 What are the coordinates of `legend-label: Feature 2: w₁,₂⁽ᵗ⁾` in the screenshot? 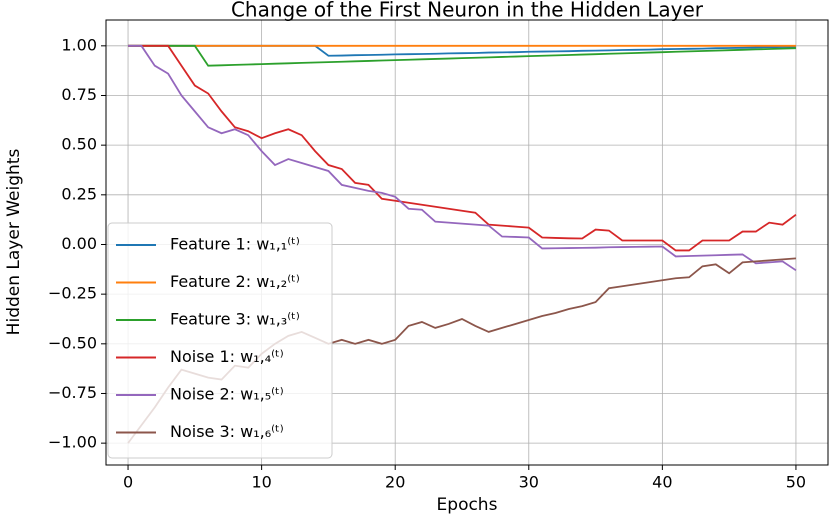 It's located at (235, 281).